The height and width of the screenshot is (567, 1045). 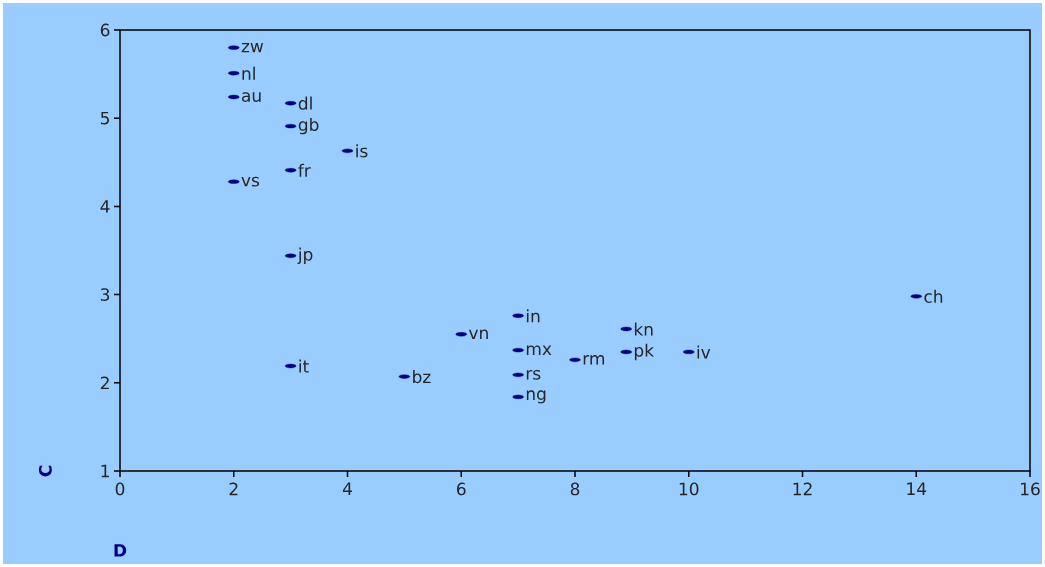 I want to click on x-tick-label: 8, so click(x=575, y=489).